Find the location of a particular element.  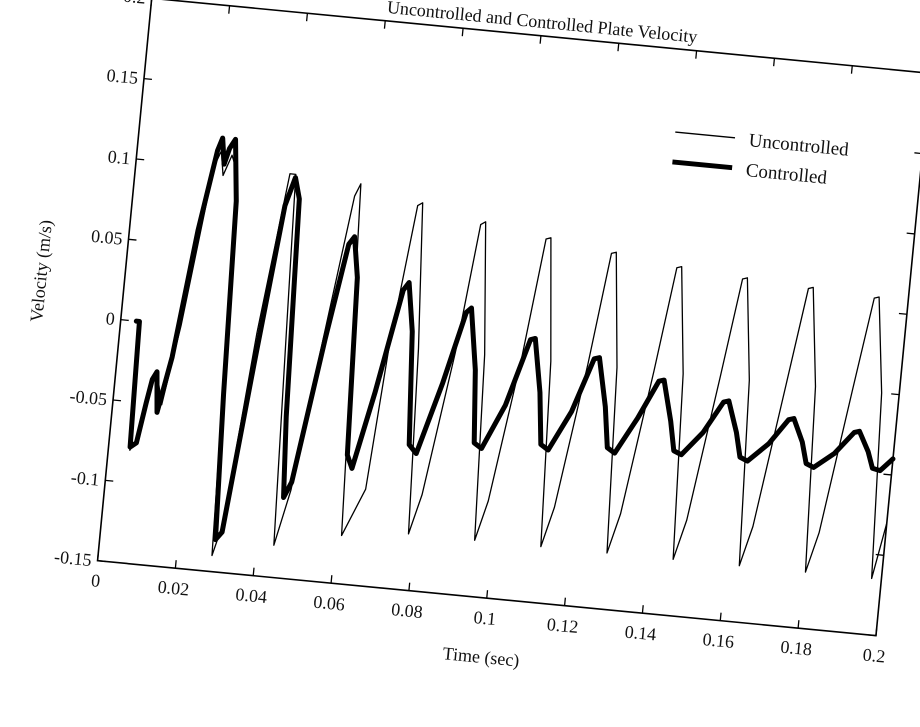

y-tick-label: -0.1 is located at coordinates (85, 478).